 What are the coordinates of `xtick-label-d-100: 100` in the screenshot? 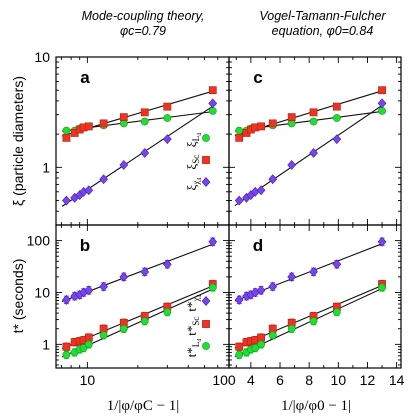 It's located at (224, 380).